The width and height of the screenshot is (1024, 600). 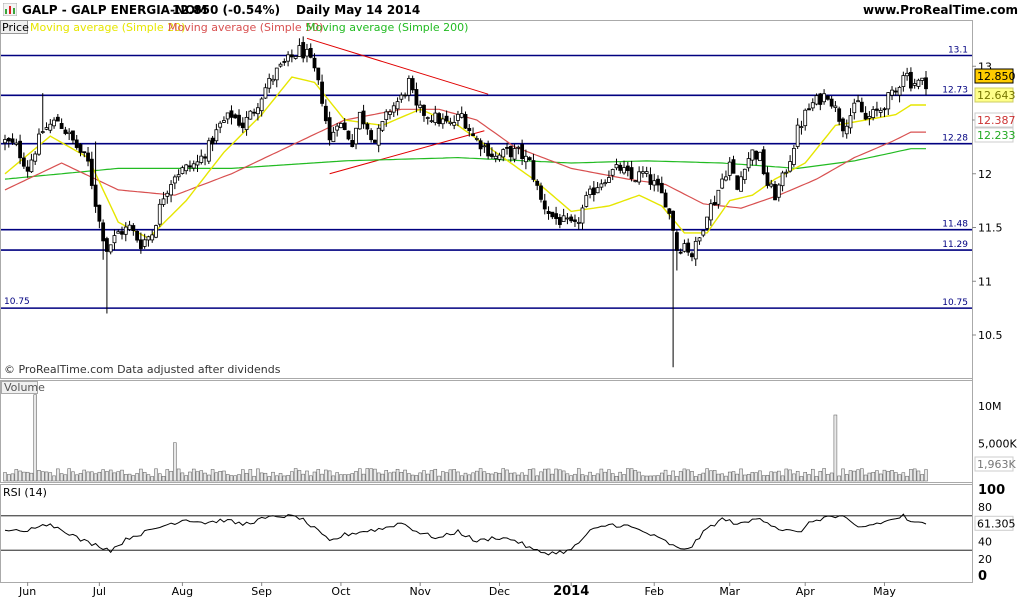 What do you see at coordinates (25, 492) in the screenshot?
I see `rsi-legend: RSI (14)` at bounding box center [25, 492].